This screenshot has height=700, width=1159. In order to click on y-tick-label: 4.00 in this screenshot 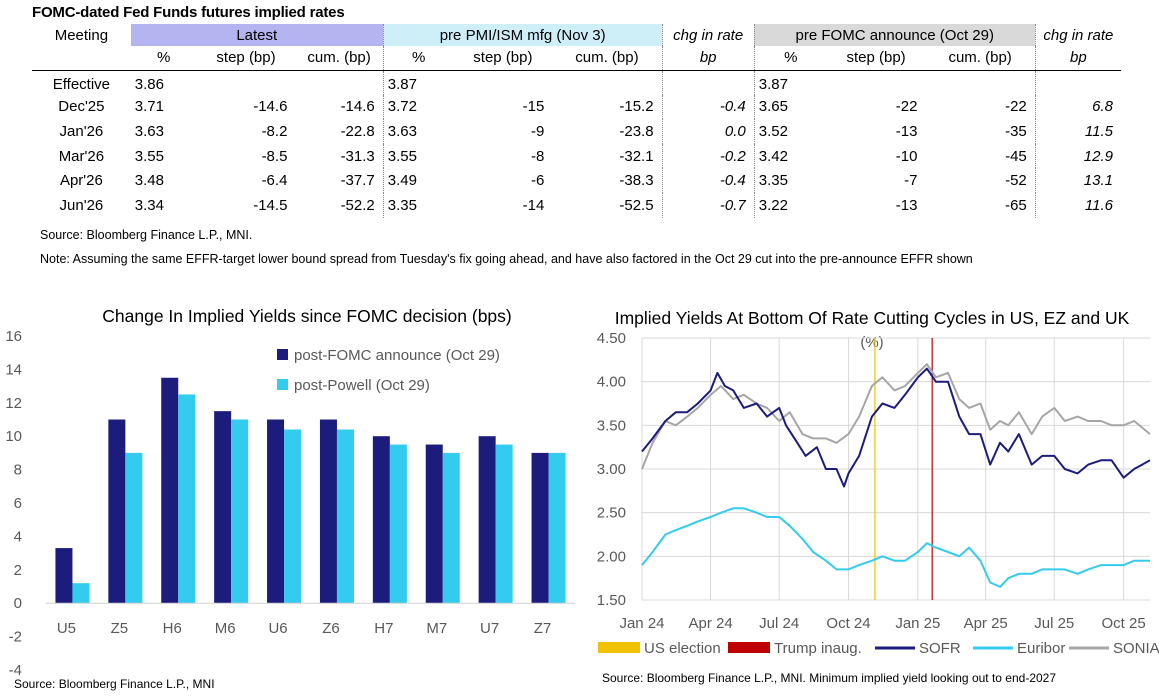, I will do `click(611, 382)`.